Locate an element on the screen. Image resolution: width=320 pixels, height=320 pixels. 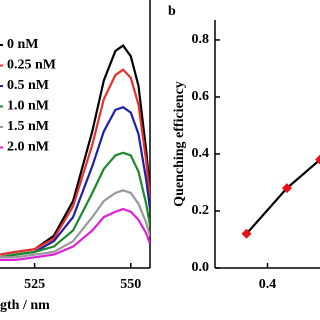
x-axis-label: gth / nm is located at coordinates (25, 305).